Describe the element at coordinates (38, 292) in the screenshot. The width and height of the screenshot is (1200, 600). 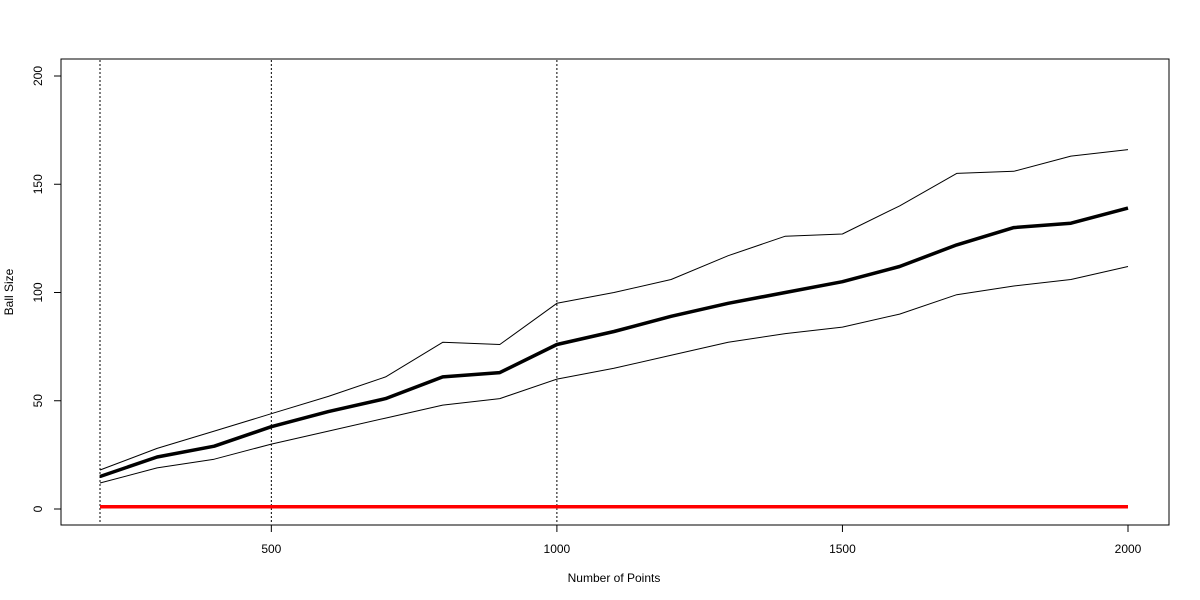
I see `y-tick-label: 100` at that location.